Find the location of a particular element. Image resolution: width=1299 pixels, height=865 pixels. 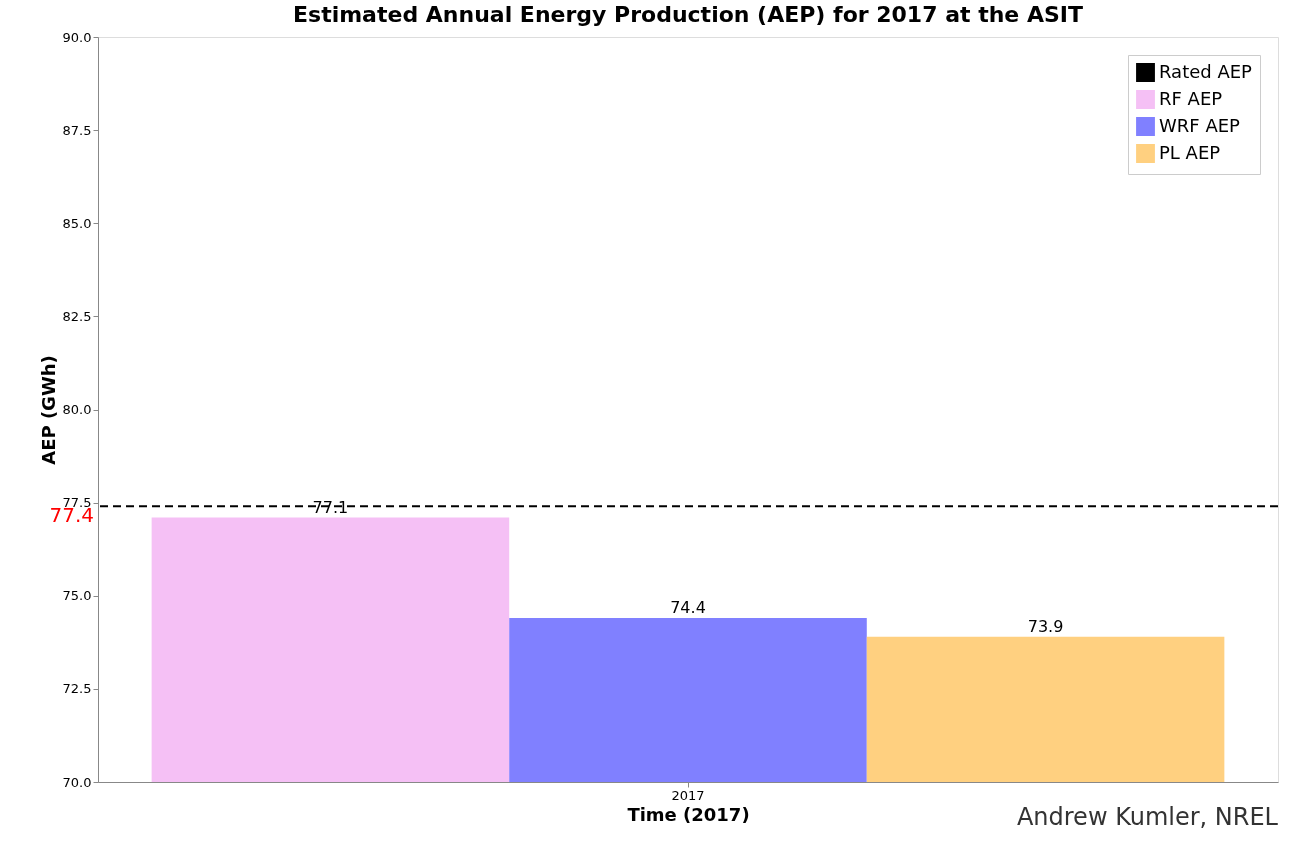

data-label: 74.4 is located at coordinates (688, 608).